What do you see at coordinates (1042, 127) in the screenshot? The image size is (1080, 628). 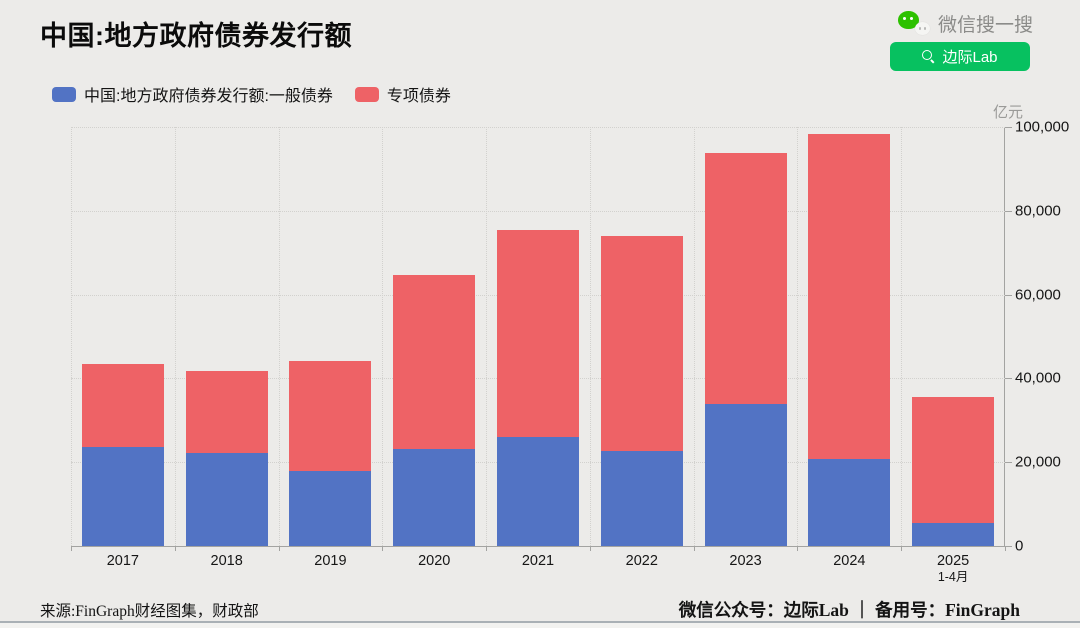 I see `y-axis-tick-label: 100,000` at bounding box center [1042, 127].